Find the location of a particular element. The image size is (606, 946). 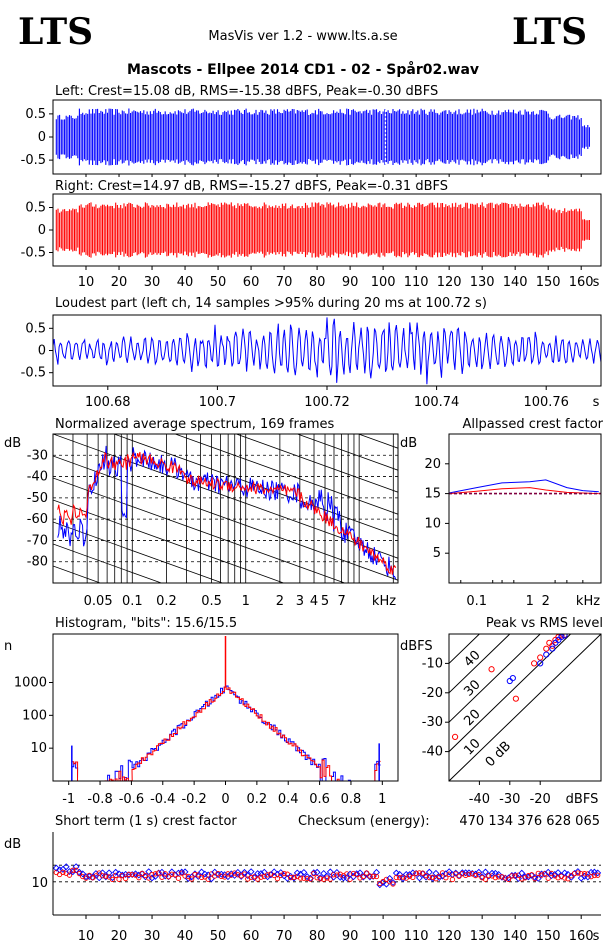

spectrum-ytick-label: -60 is located at coordinates (37, 519).